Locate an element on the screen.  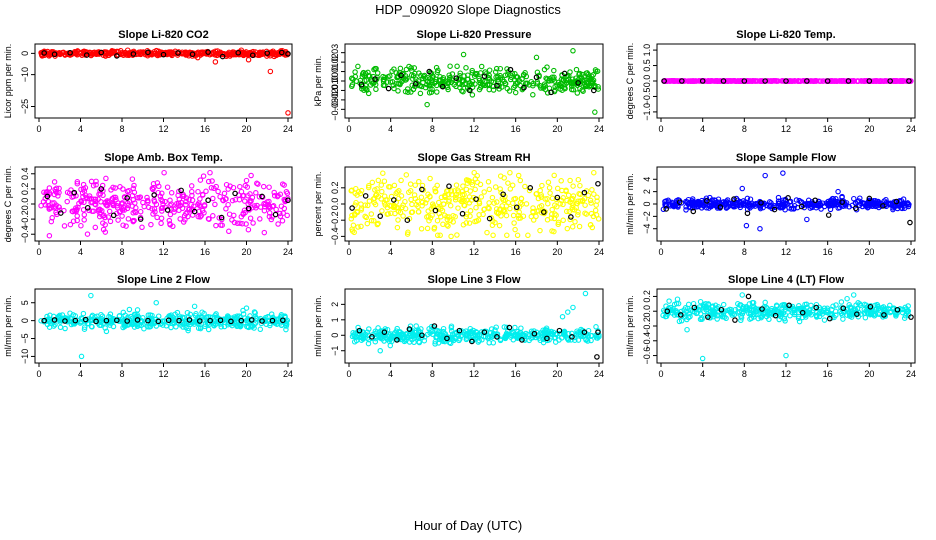
x-tick-label: 0 is located at coordinates (660, 374).